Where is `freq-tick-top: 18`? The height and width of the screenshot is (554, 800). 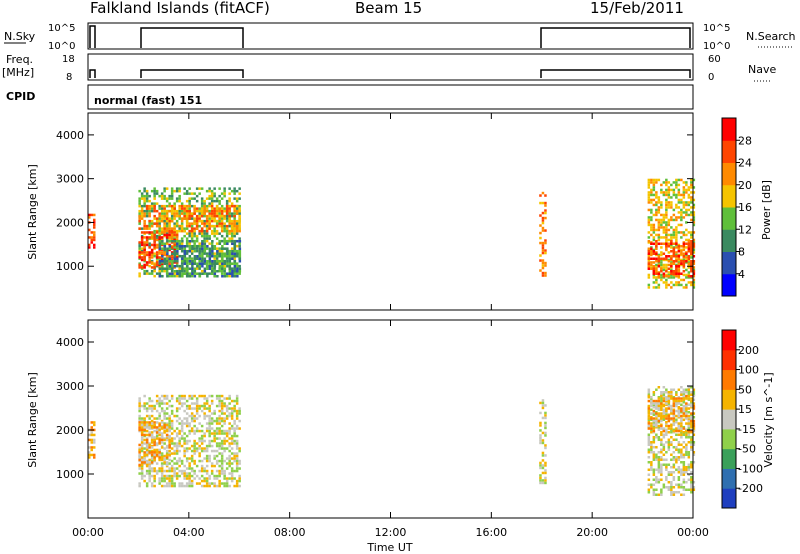
freq-tick-top: 18 is located at coordinates (68, 59).